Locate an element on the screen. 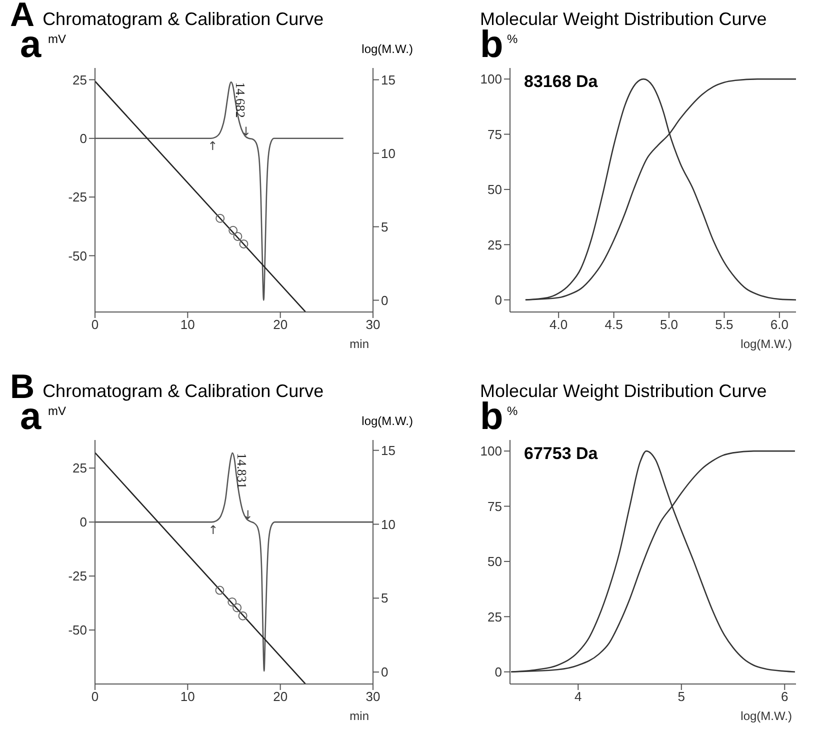  annotation: 14.682 is located at coordinates (240, 100).